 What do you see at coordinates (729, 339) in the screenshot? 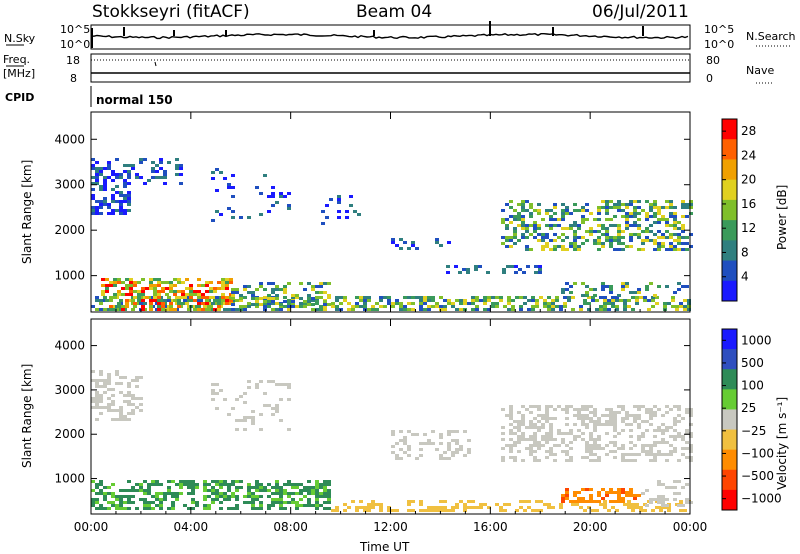
I see `colorbar-segment` at bounding box center [729, 339].